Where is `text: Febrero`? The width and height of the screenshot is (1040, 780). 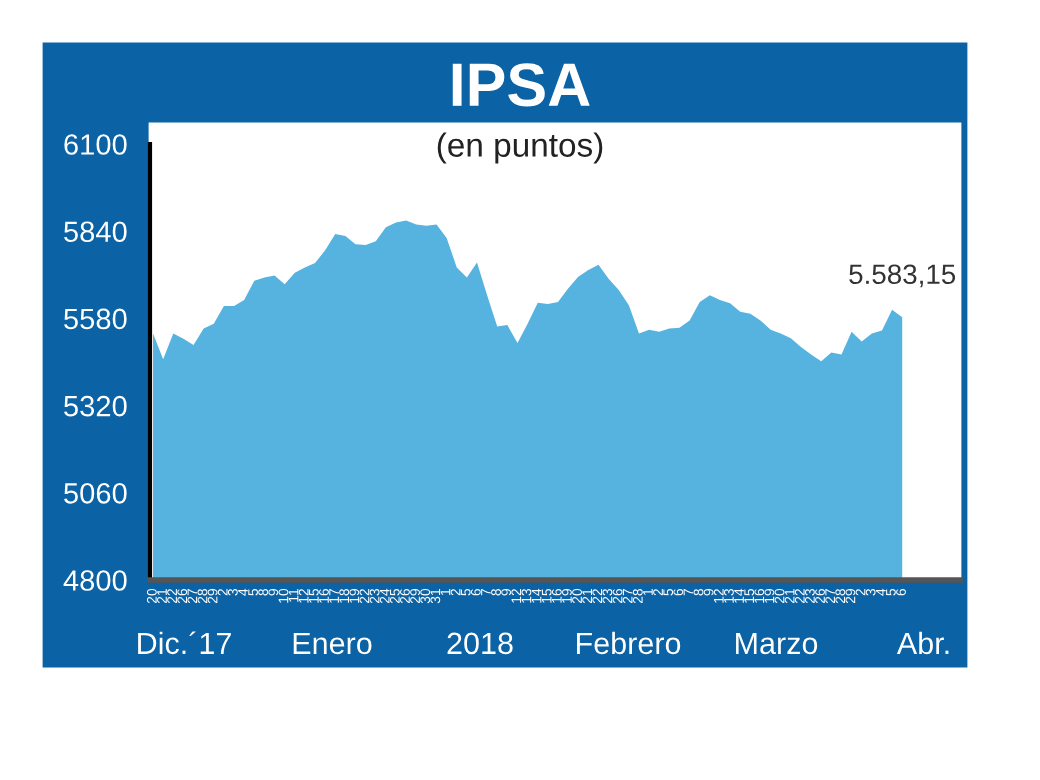 text: Febrero is located at coordinates (629, 643).